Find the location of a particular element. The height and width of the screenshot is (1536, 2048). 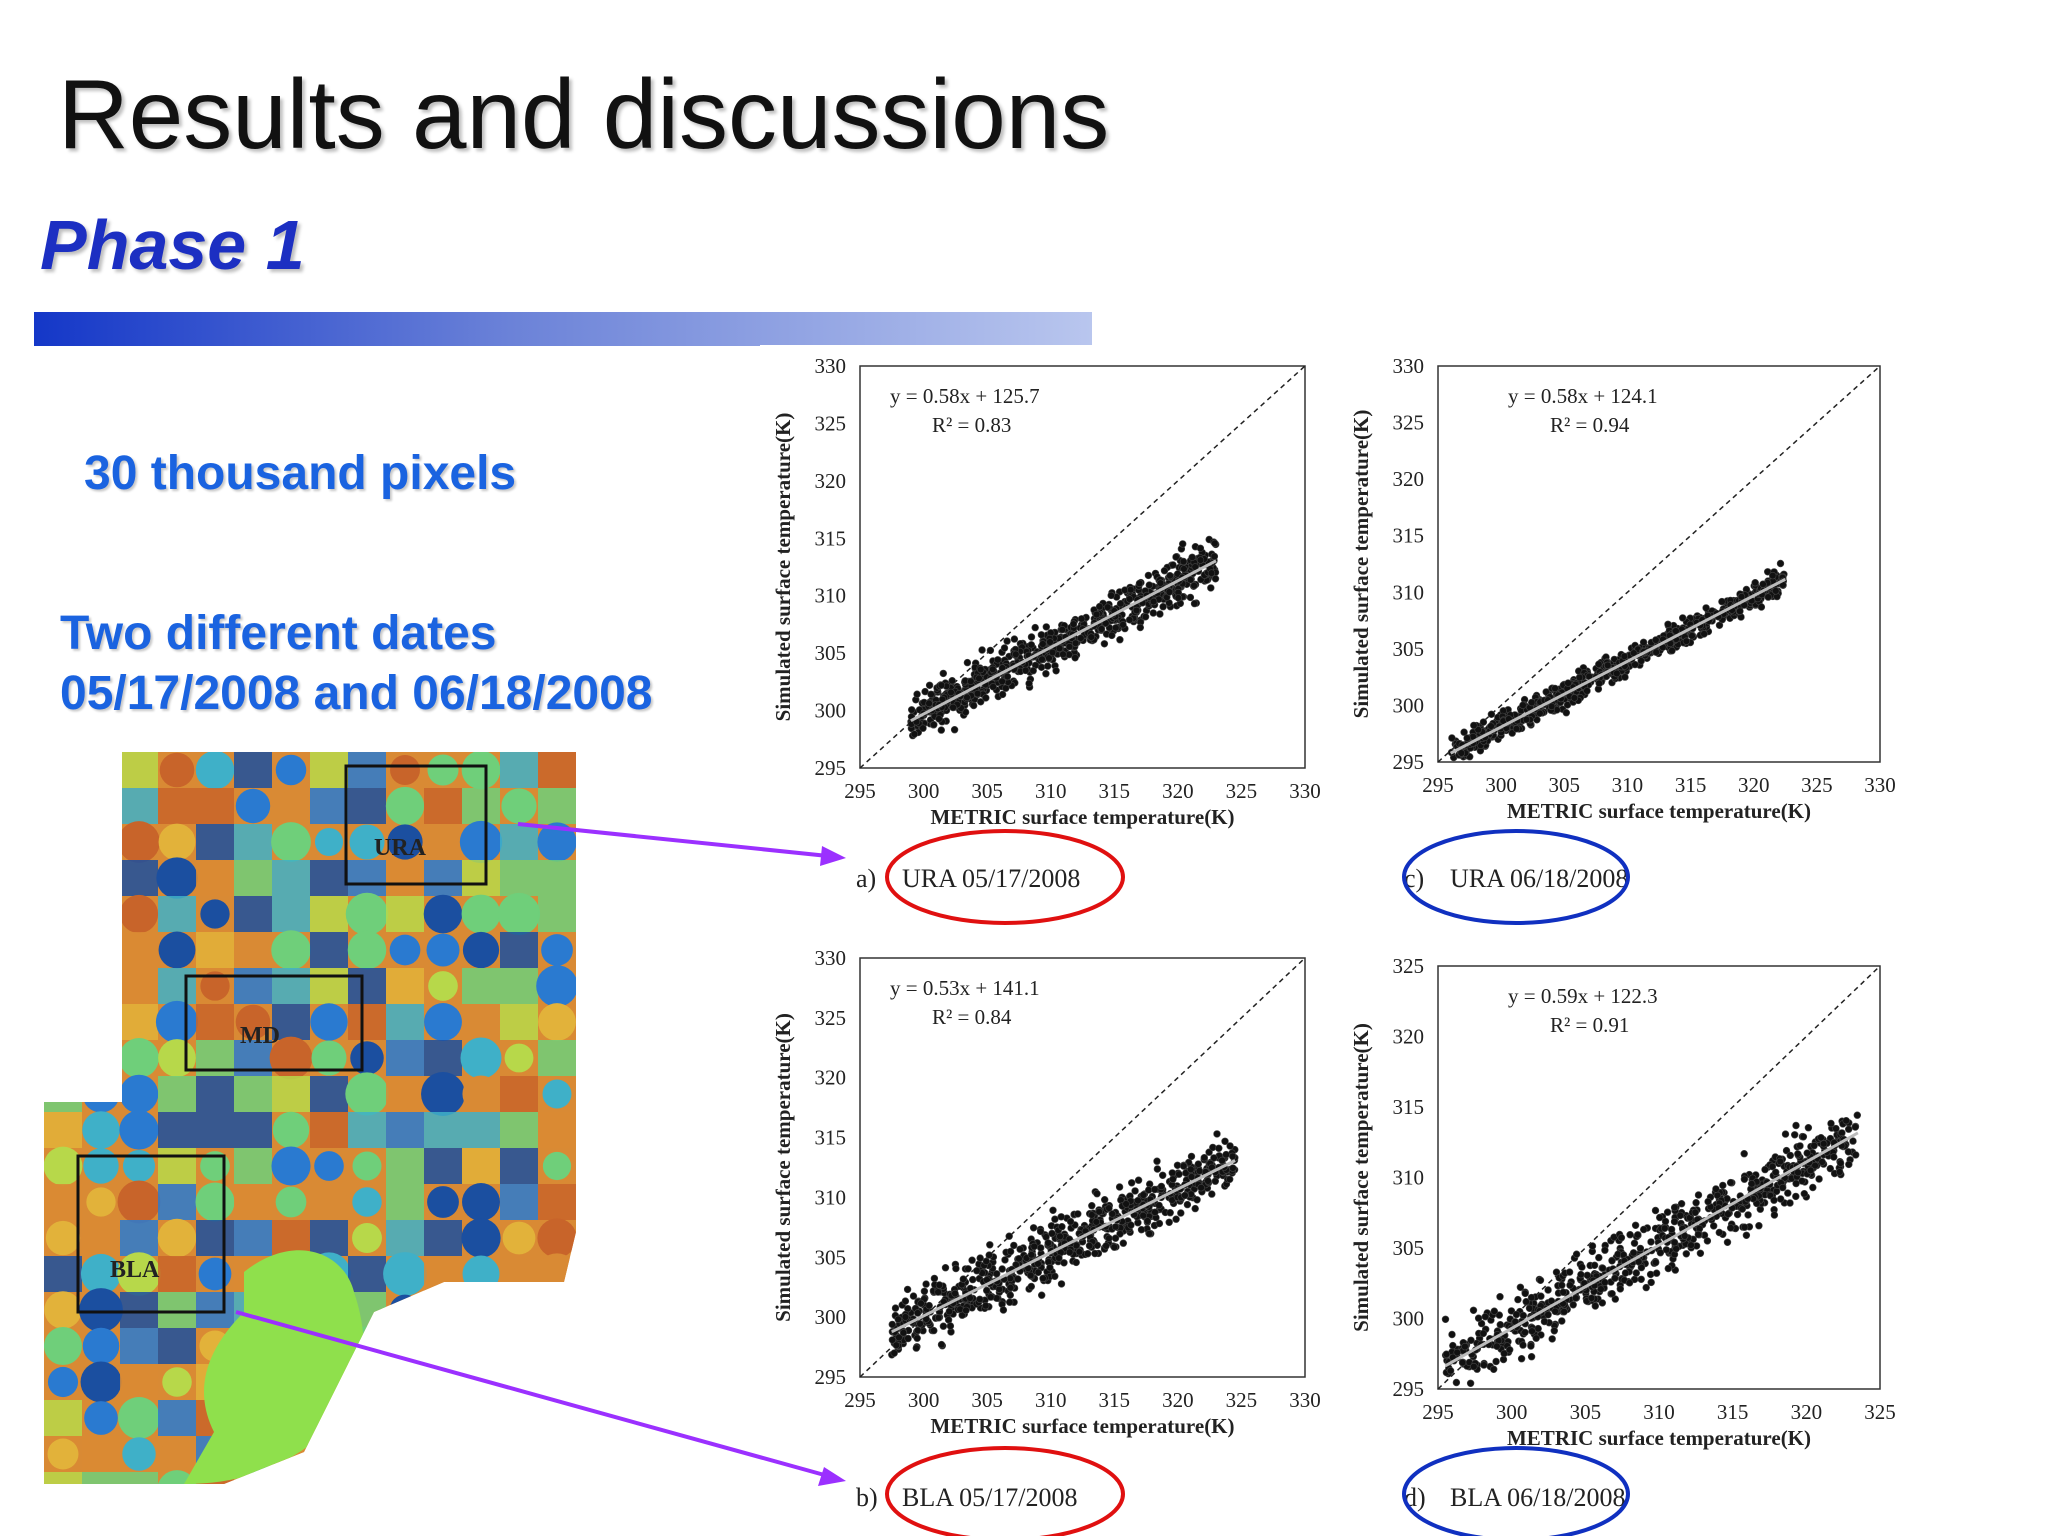

r-squared: R² = 0.94 is located at coordinates (1590, 425).